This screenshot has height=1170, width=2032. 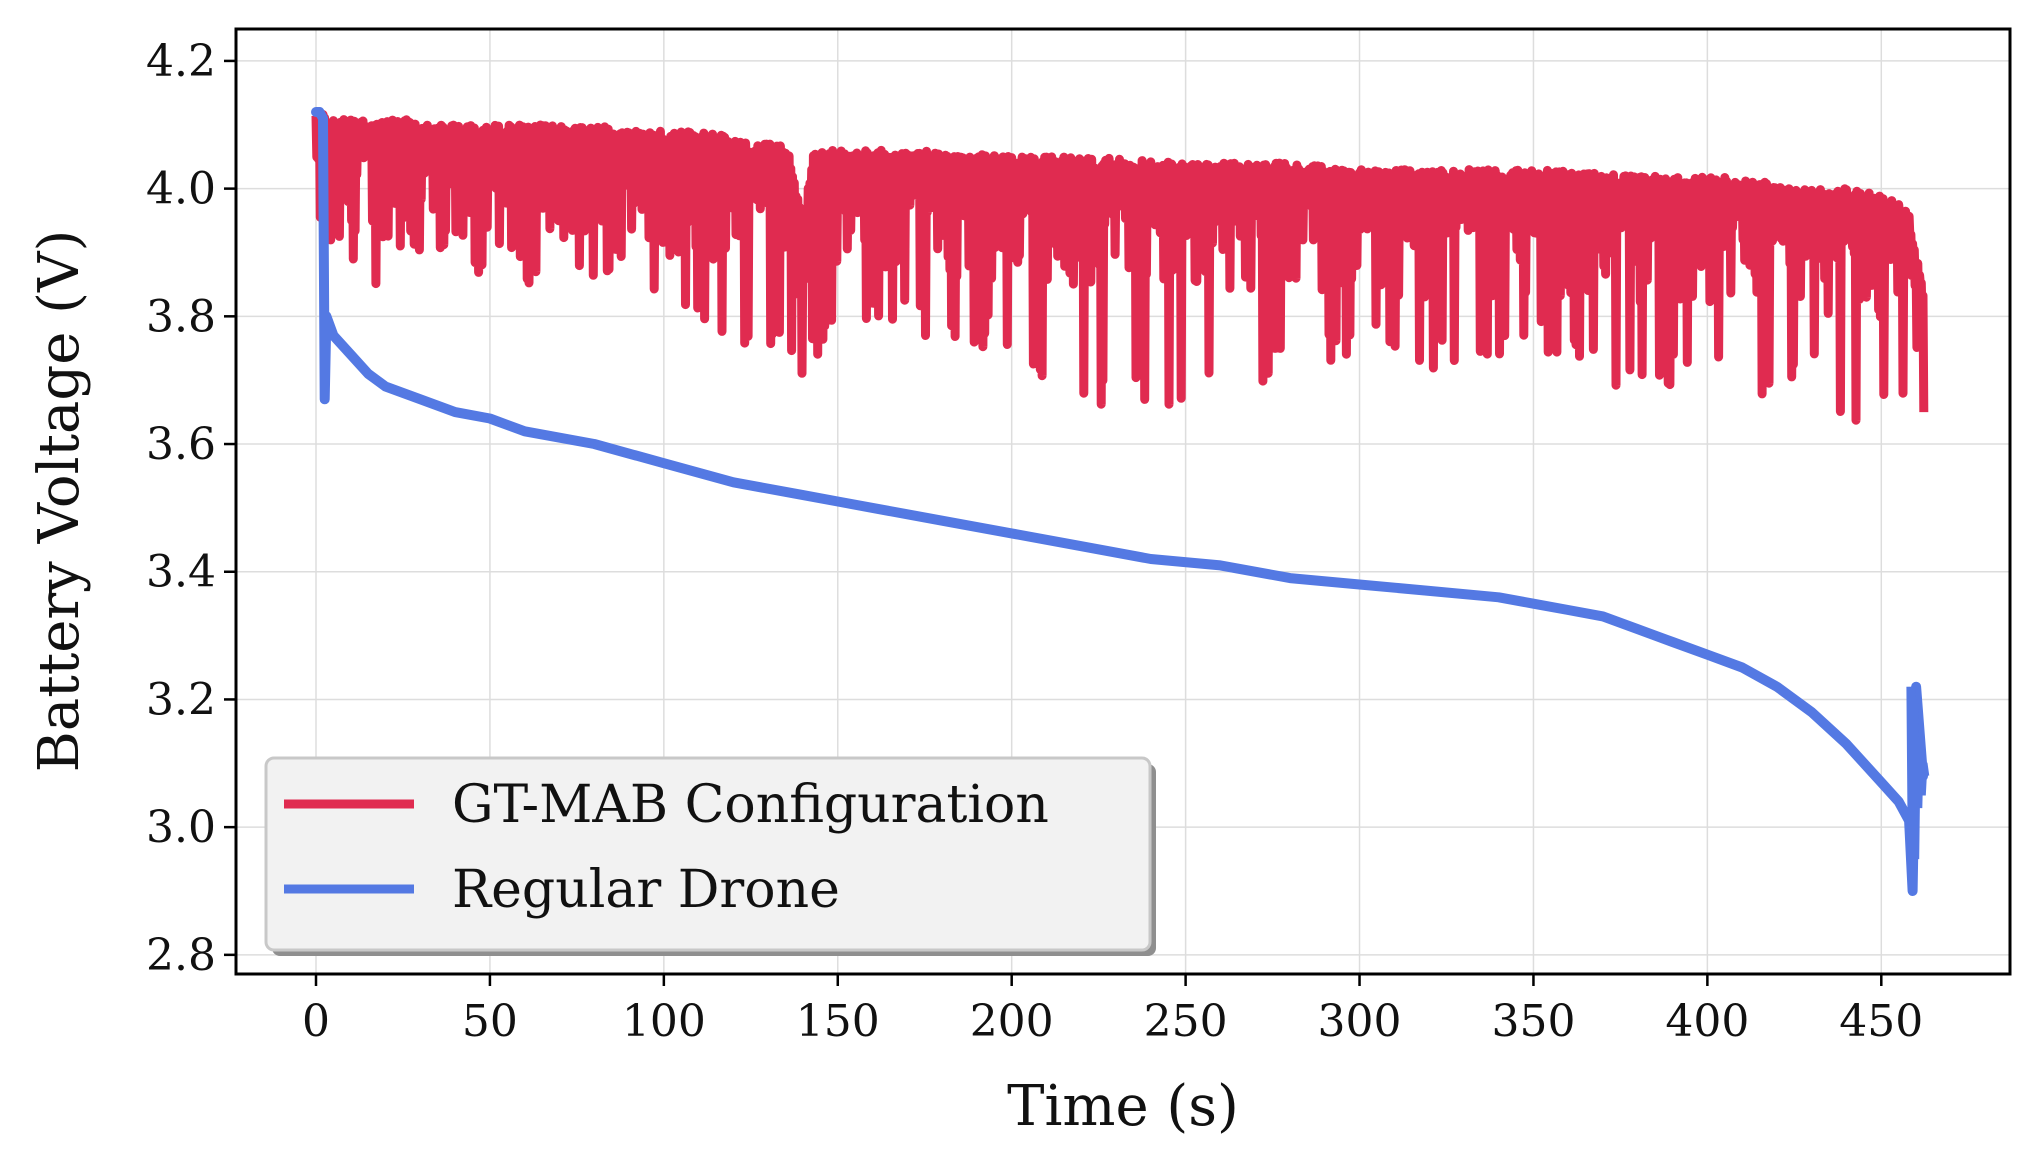 I want to click on x-tick-label: 200, so click(x=1012, y=1021).